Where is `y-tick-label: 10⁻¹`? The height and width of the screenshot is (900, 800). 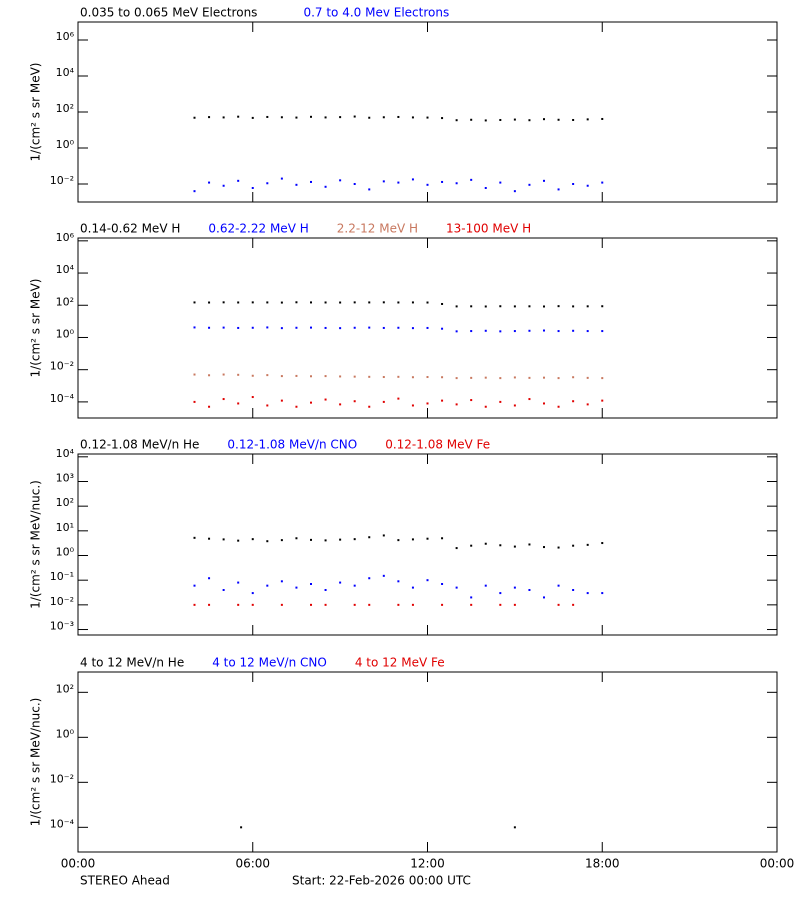 y-tick-label: 10⁻¹ is located at coordinates (62, 576).